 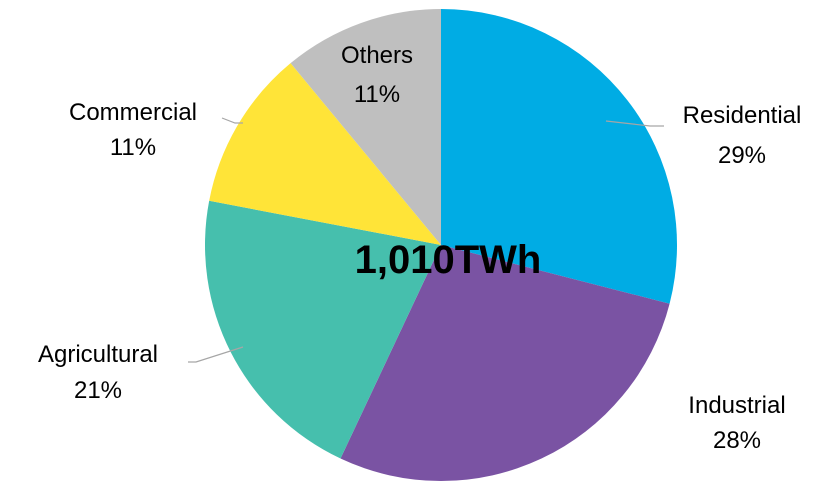 What do you see at coordinates (377, 55) in the screenshot?
I see `slice-name-label-others: Others` at bounding box center [377, 55].